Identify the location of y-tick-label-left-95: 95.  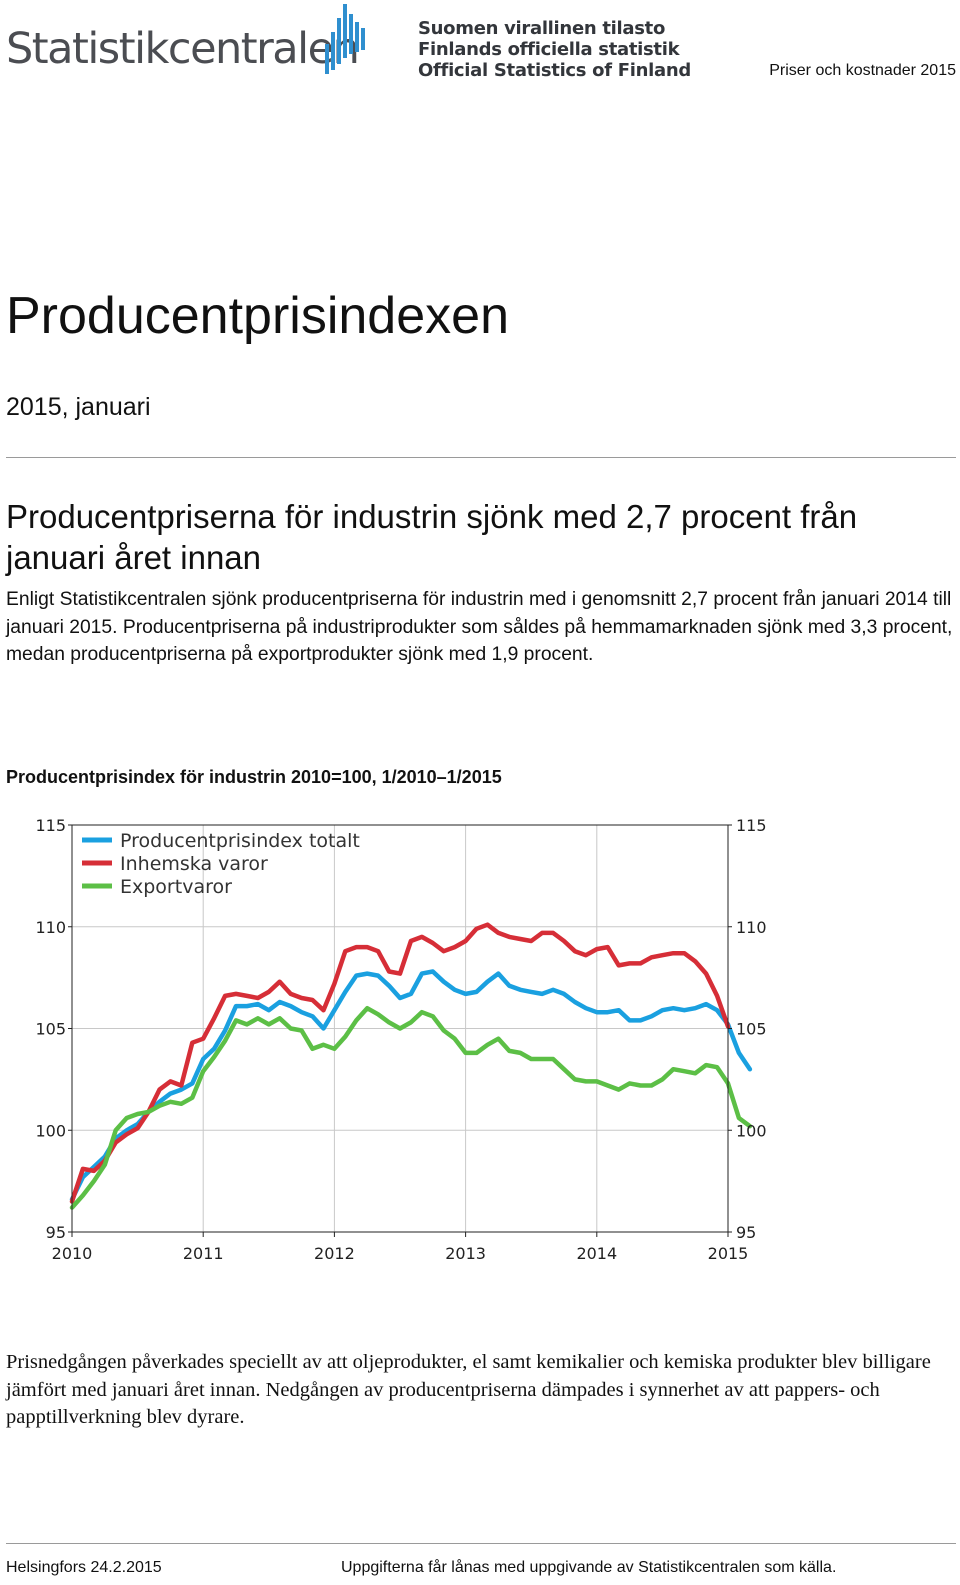
(56, 1232).